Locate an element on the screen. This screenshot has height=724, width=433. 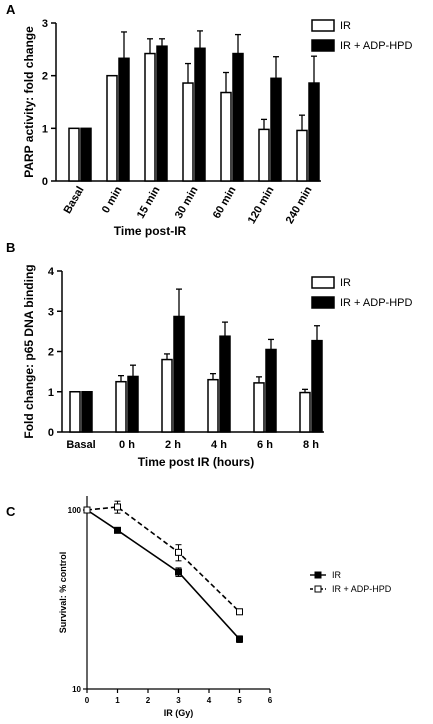
chart-b-y-tick-label: 1 is located at coordinates (51, 393).